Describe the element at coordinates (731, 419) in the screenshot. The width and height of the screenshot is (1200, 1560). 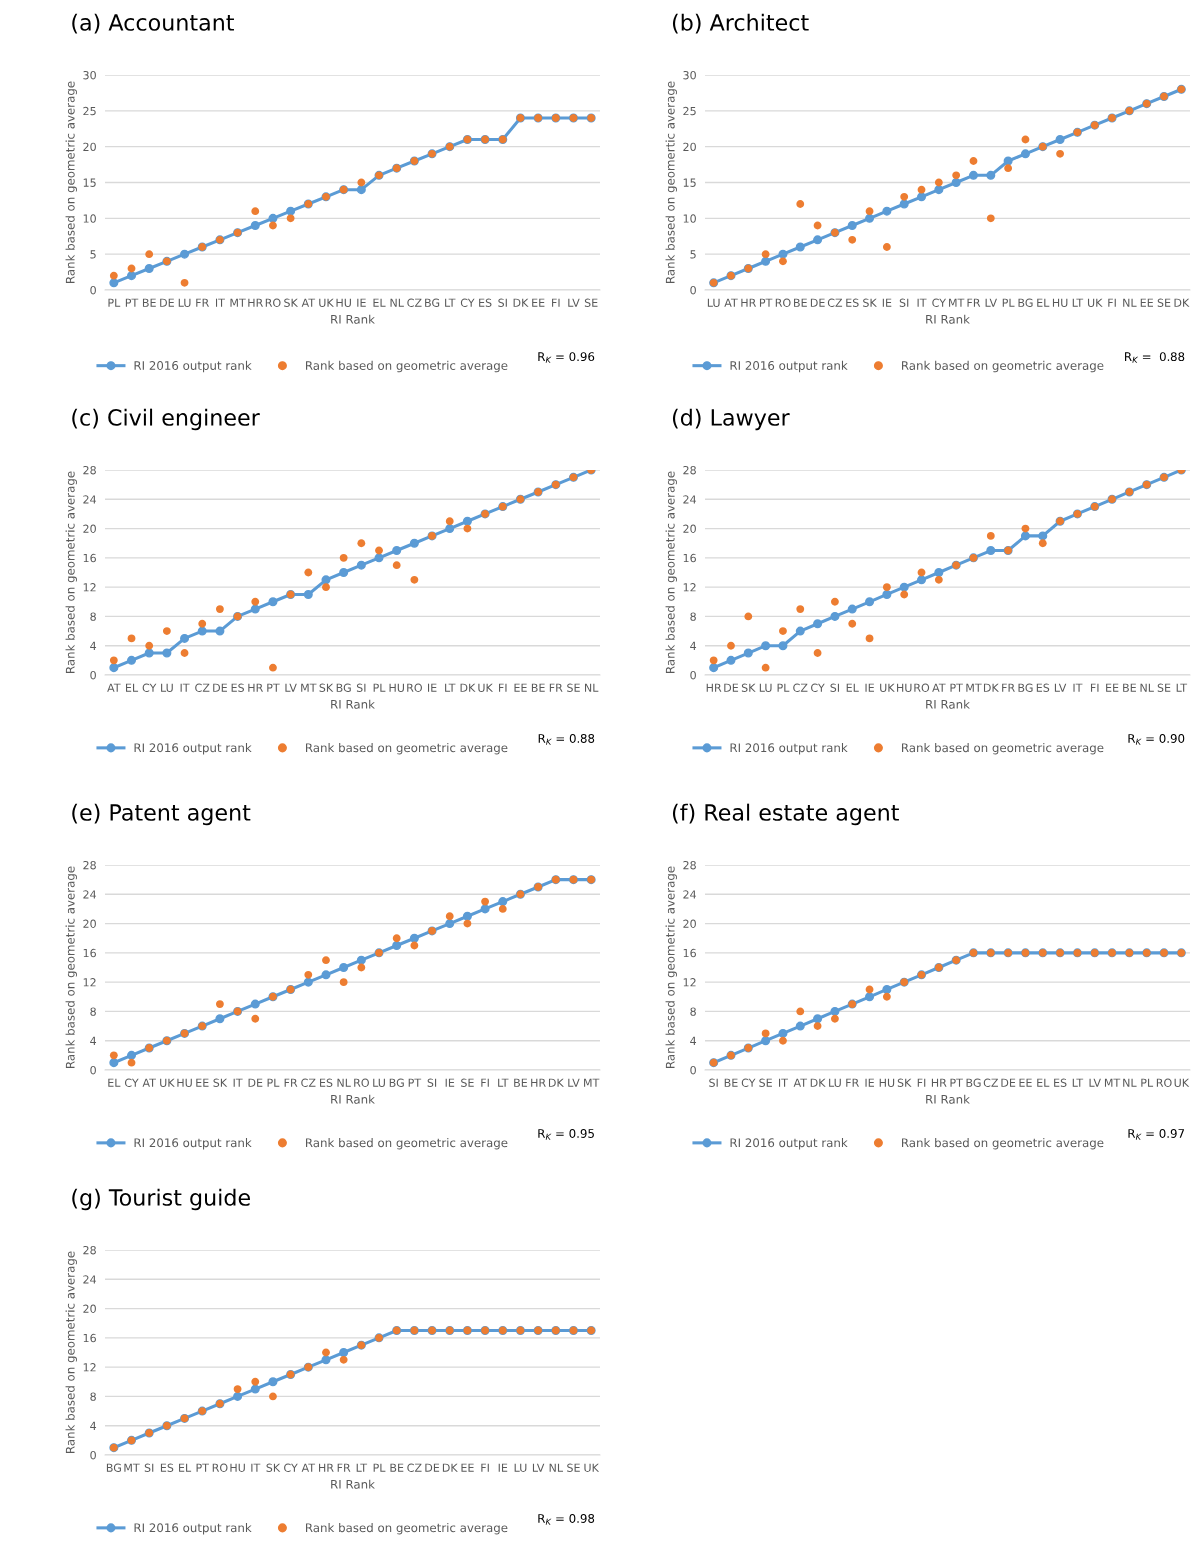
I see `chart-title: (d) Lawyer` at that location.